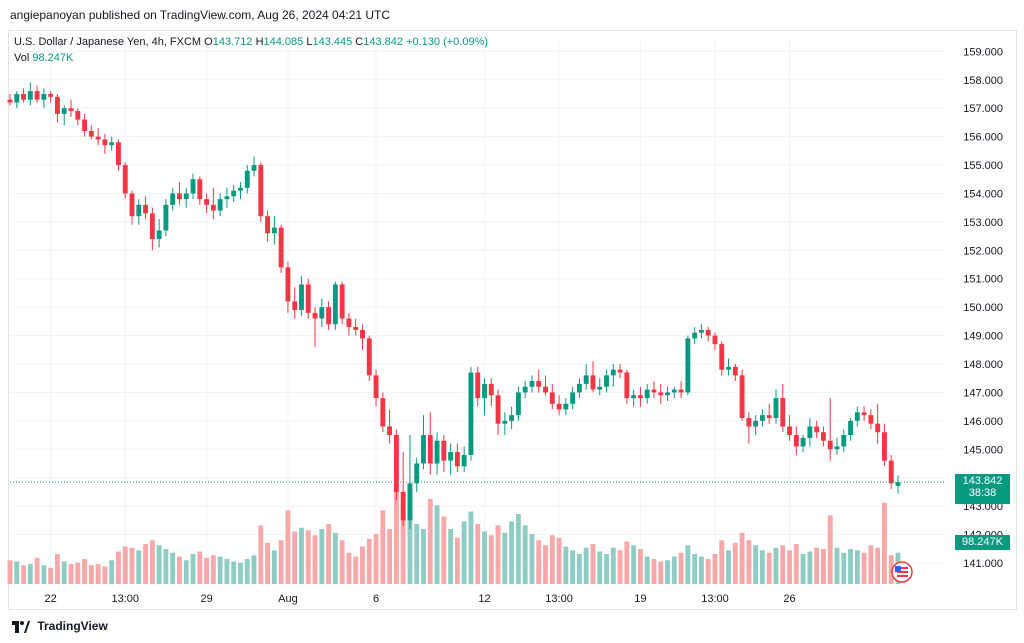  Describe the element at coordinates (251, 58) in the screenshot. I see `legend-volume-row: Vol 98.247K` at that location.